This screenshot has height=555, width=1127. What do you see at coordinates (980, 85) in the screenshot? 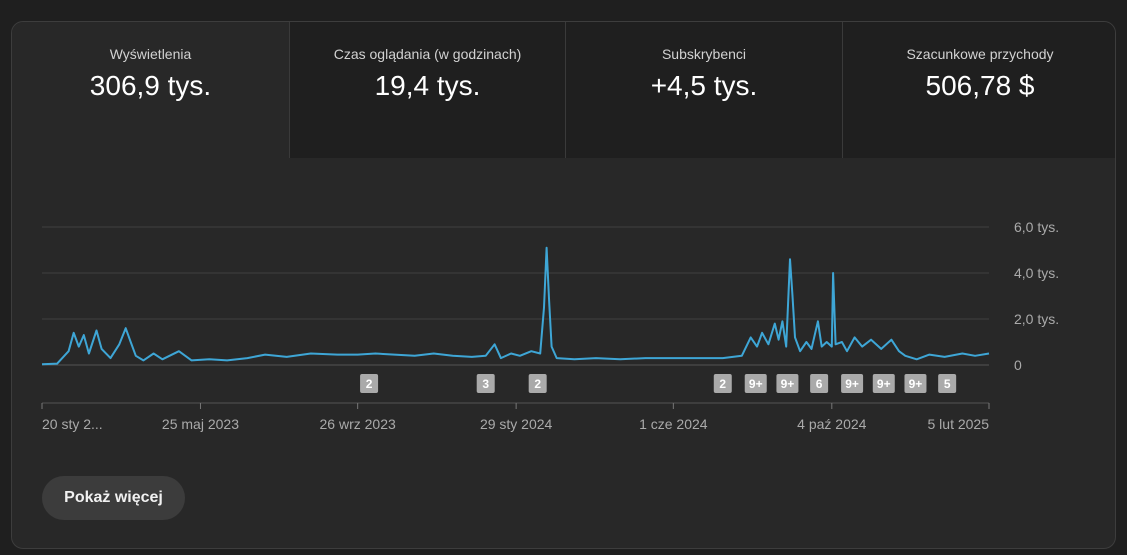
I see `metric-value: 506,78 $` at bounding box center [980, 85].